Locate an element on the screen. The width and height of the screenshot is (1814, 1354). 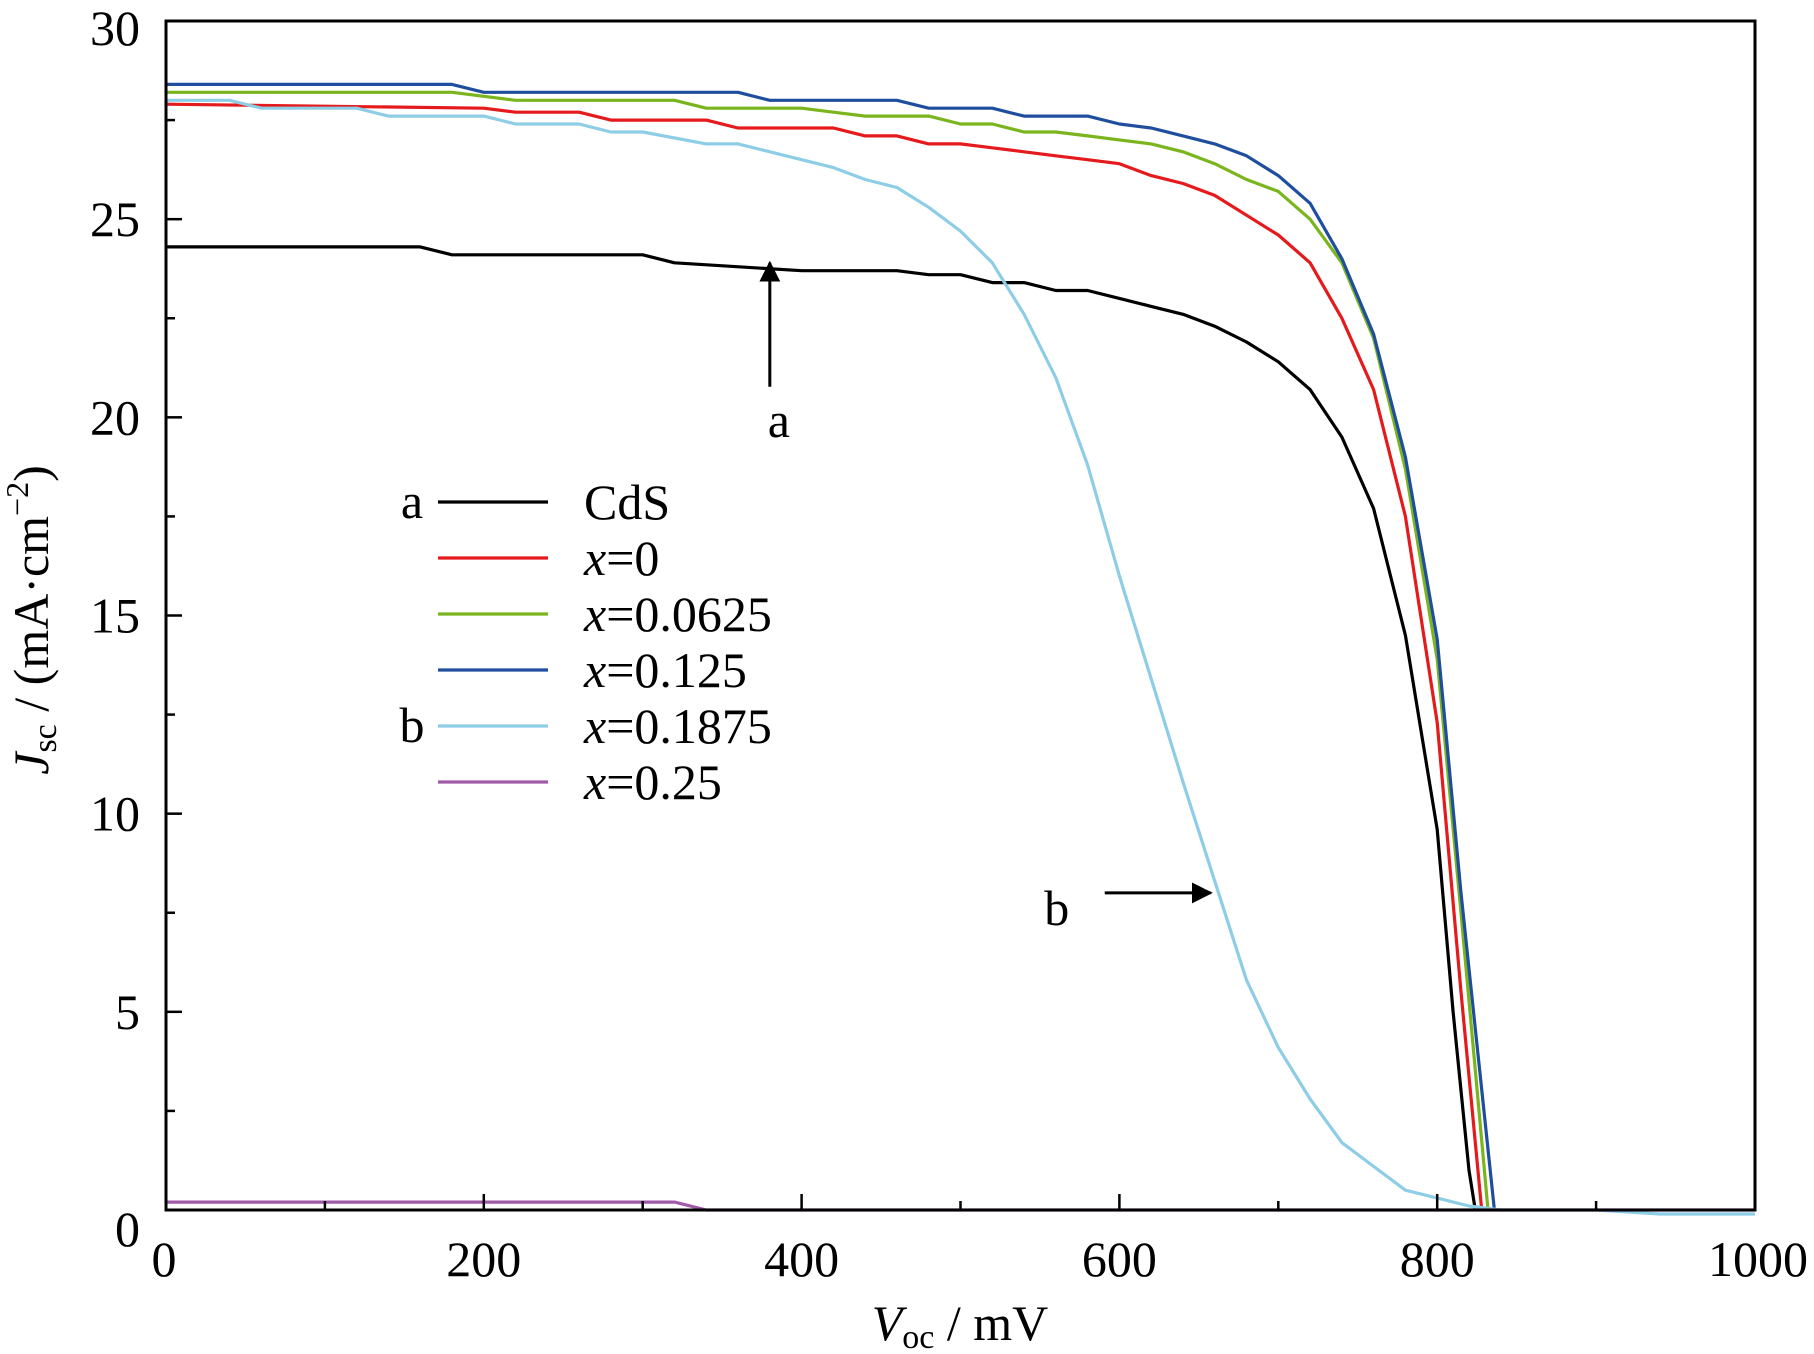
y-axis-label: Jsc / (mA·cm−2) is located at coordinates (32, 620).